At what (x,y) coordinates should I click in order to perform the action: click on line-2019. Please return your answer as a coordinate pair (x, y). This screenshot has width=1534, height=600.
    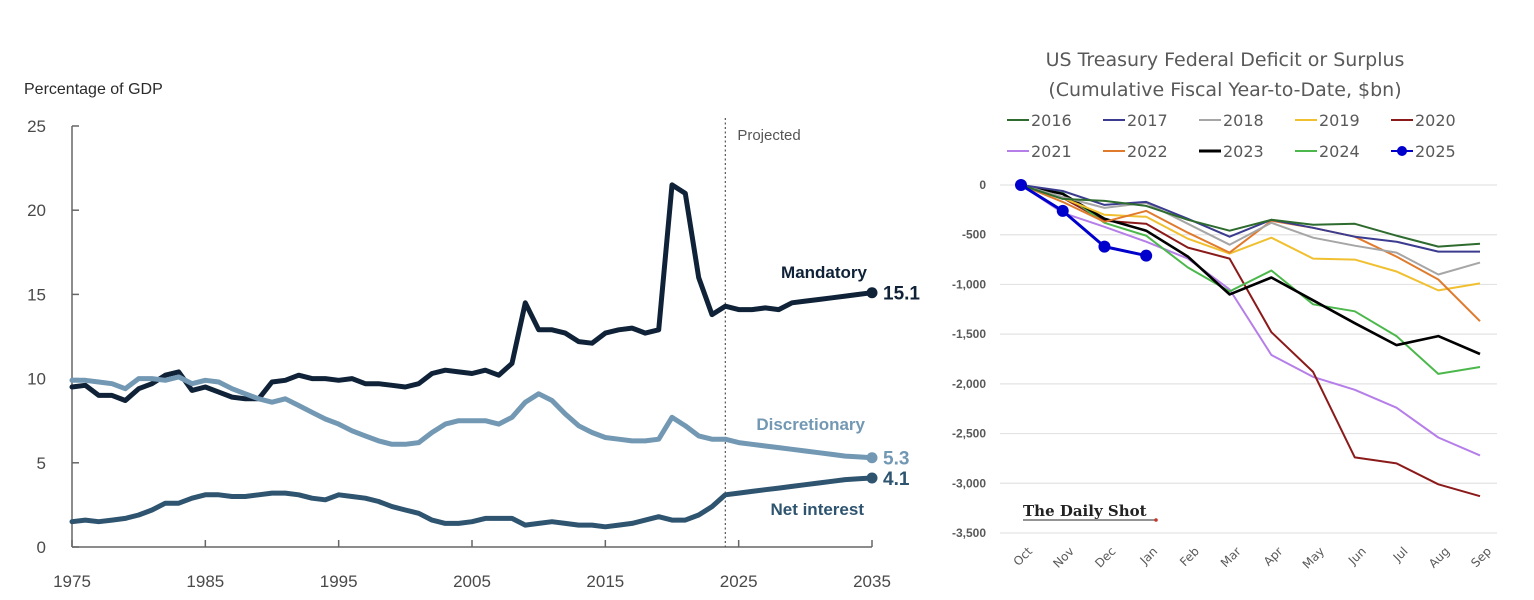
    Looking at the image, I should click on (1250, 238).